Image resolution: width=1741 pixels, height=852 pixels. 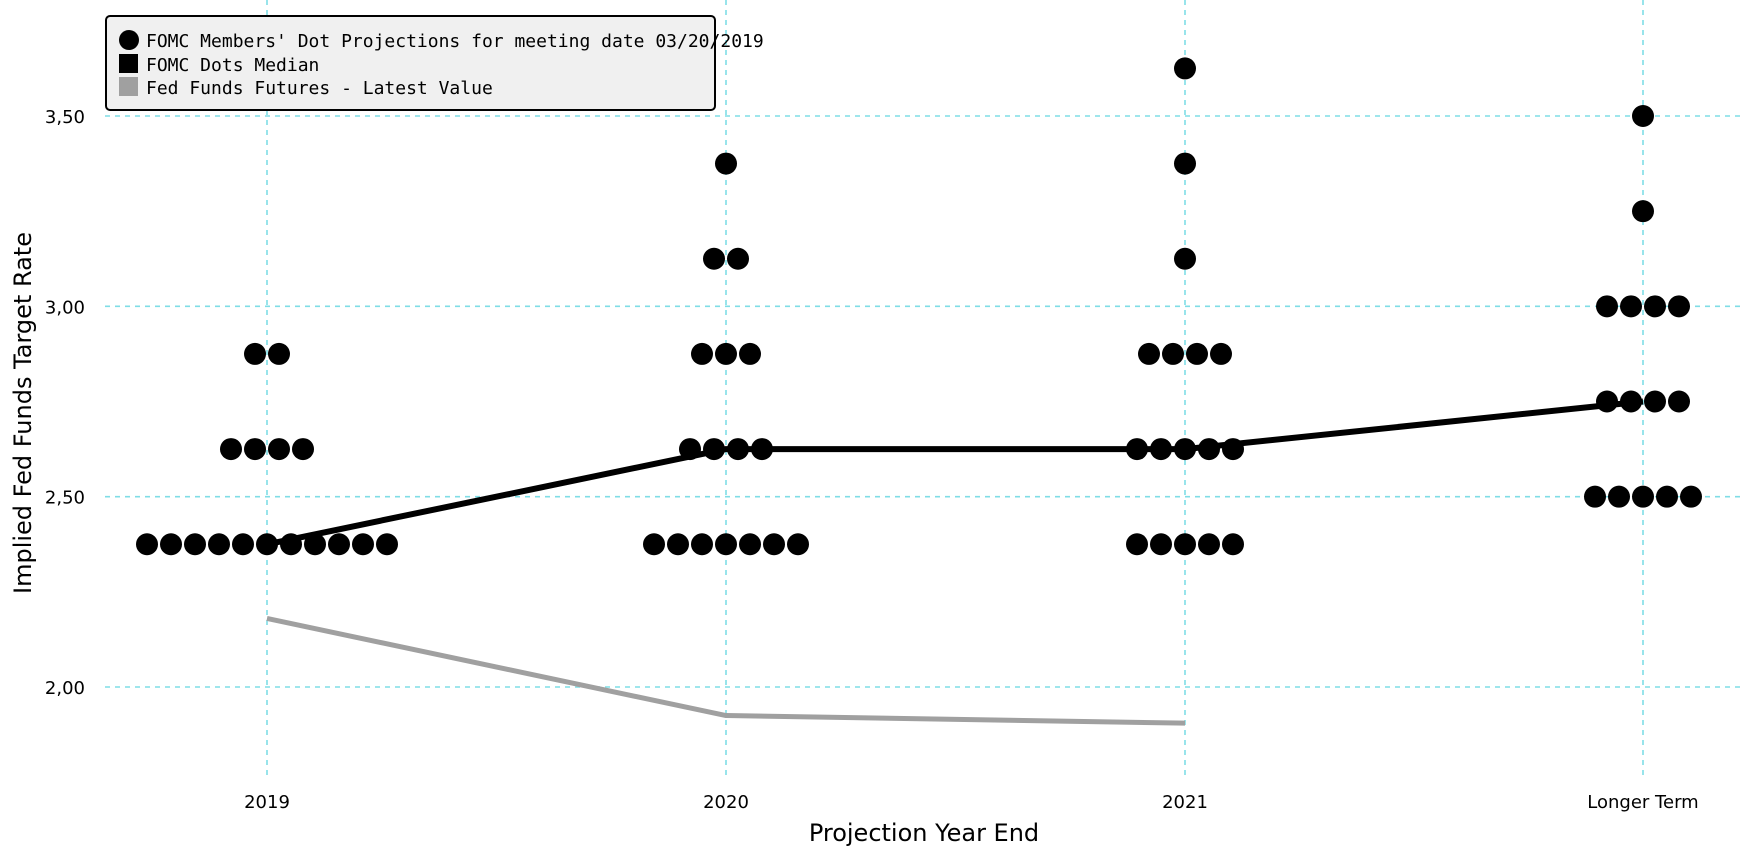 What do you see at coordinates (232, 65) in the screenshot?
I see `legend-label-median: FOMC Dots Median` at bounding box center [232, 65].